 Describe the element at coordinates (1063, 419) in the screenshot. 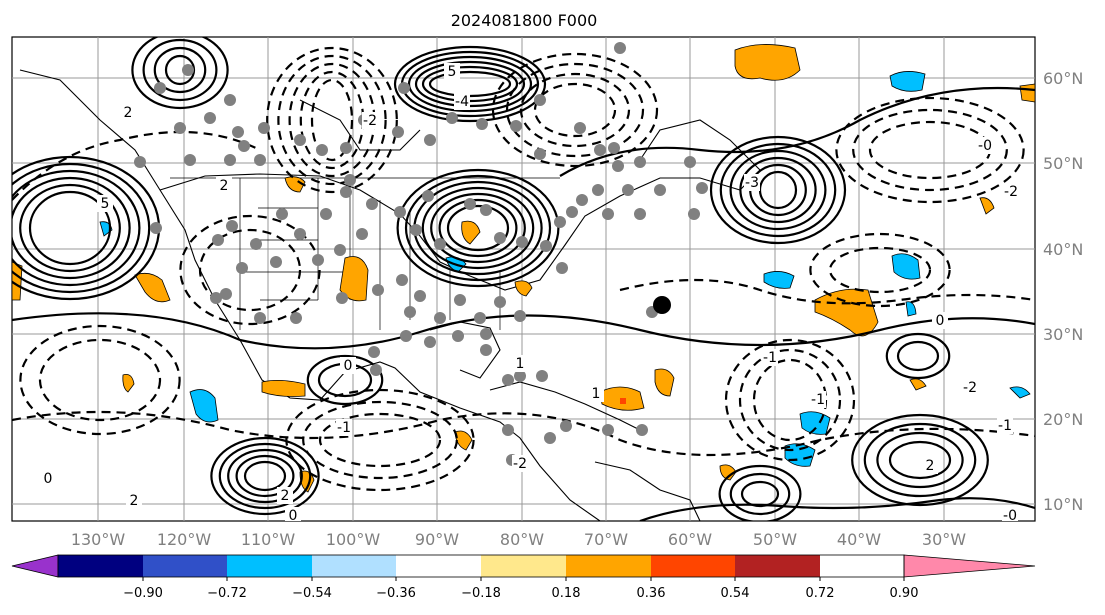

I see `latitude-label: 20°N` at that location.